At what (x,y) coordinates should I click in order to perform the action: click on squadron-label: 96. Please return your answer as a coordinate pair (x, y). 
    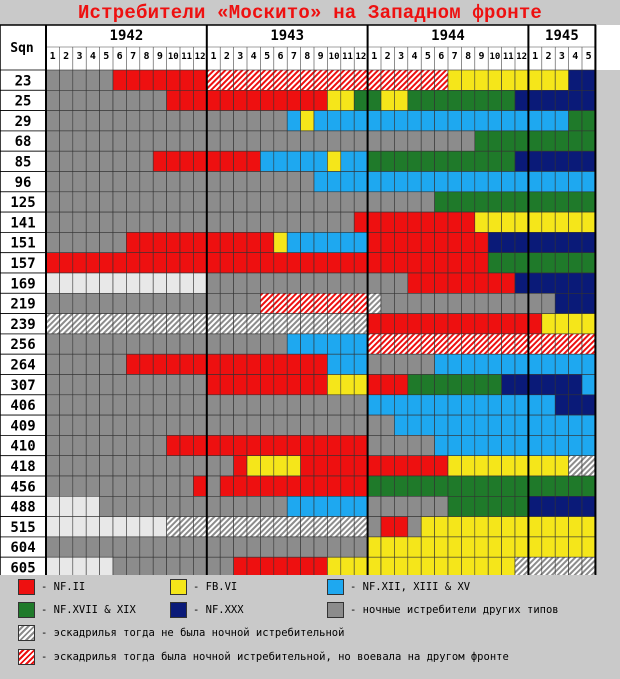
    Looking at the image, I should click on (23, 183).